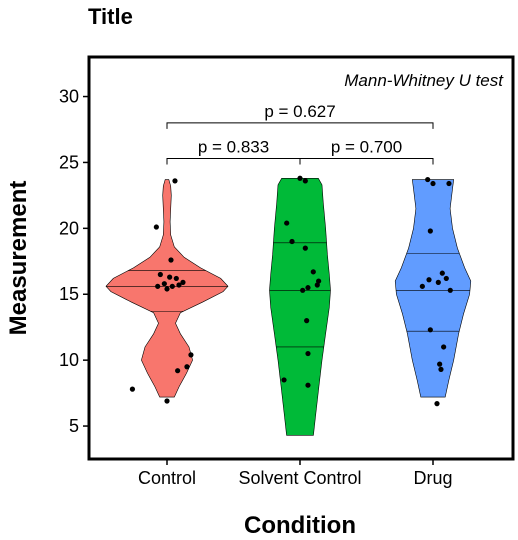  Describe the element at coordinates (233, 146) in the screenshot. I see `comparison-label-0: p = 0.833` at that location.